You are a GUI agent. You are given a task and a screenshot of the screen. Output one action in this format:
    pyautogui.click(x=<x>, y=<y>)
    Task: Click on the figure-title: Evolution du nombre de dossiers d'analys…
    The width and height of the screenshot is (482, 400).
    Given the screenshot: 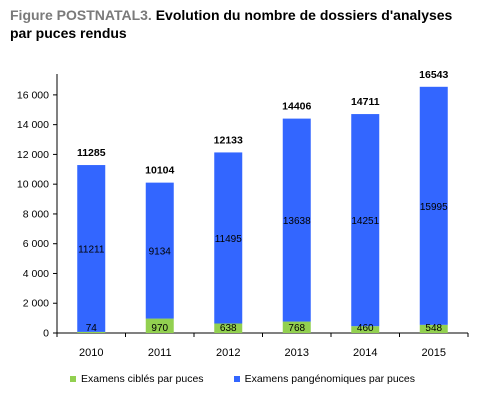 What is the action you would take?
    pyautogui.click(x=231, y=24)
    